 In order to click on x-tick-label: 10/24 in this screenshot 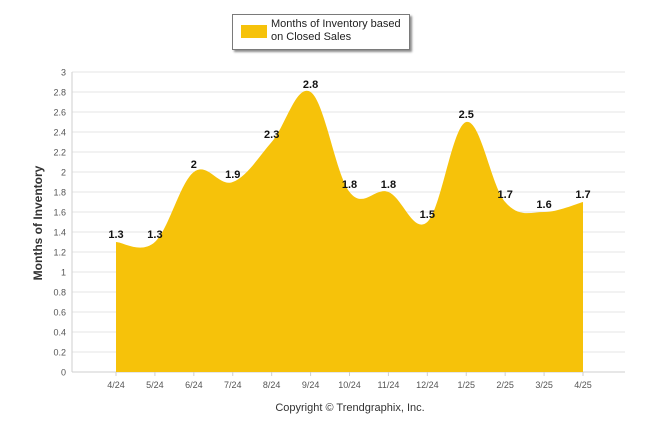, I will do `click(349, 385)`.